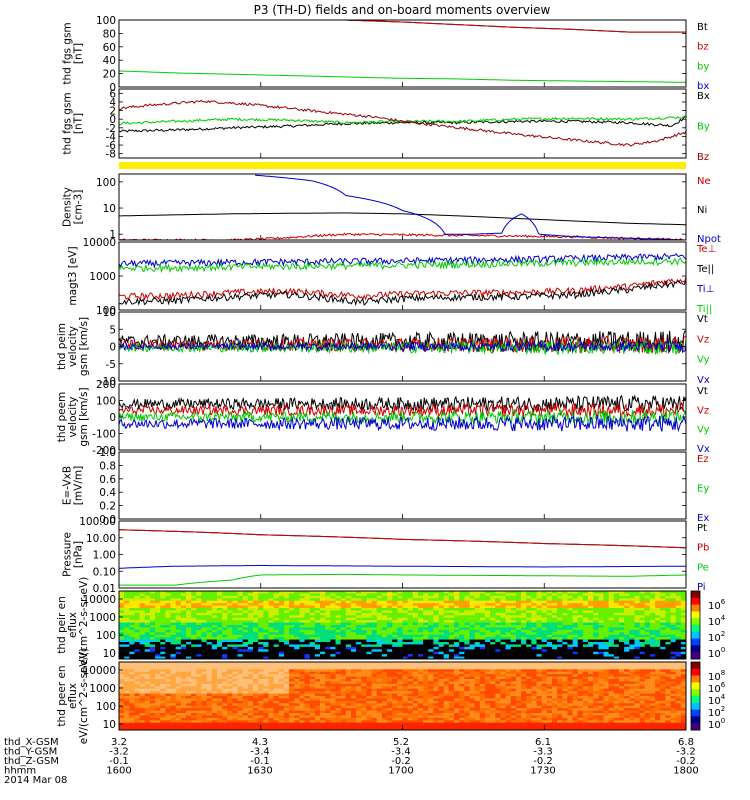 Image resolution: width=750 pixels, height=800 pixels. What do you see at coordinates (716, 637) in the screenshot?
I see `colorbar-tick-label: 102` at bounding box center [716, 637].